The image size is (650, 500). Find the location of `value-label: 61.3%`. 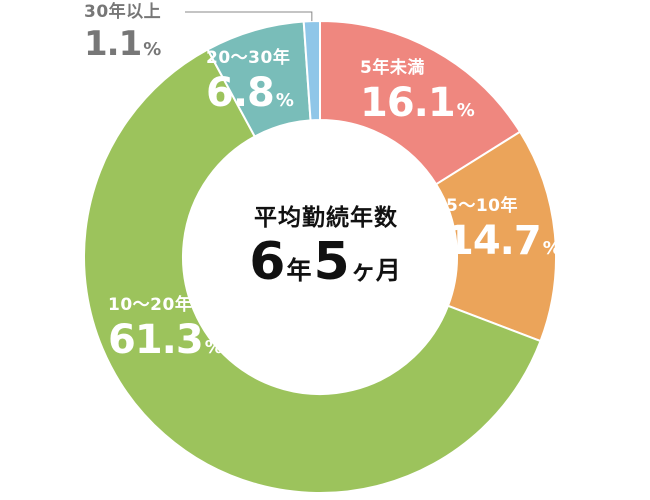

value-label: 61.3% is located at coordinates (165, 340).